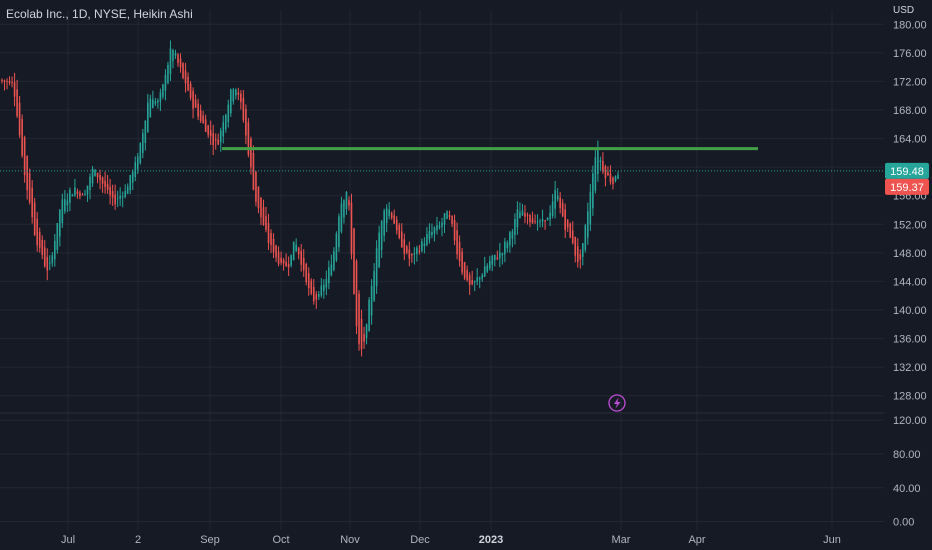 This screenshot has height=550, width=932. What do you see at coordinates (910, 25) in the screenshot?
I see `y-tick-label: 180.00` at bounding box center [910, 25].